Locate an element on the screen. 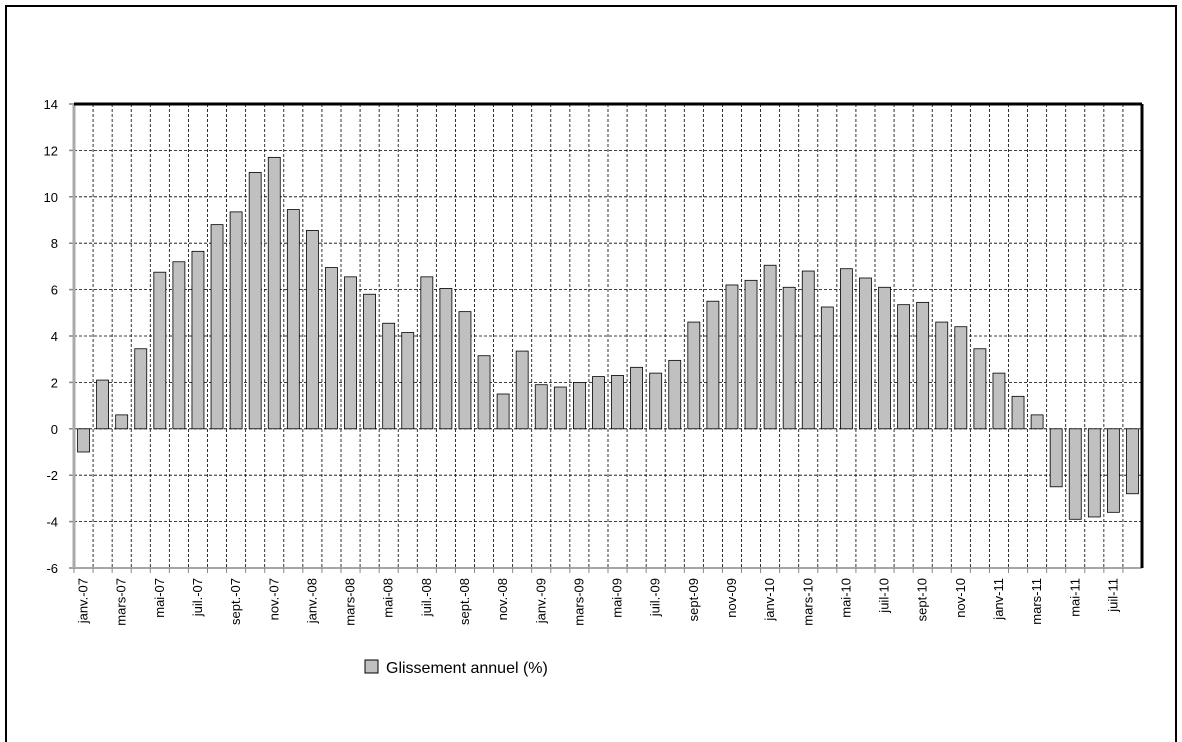 The width and height of the screenshot is (1182, 742). x-tick-label: juil.-07 is located at coordinates (197, 597).